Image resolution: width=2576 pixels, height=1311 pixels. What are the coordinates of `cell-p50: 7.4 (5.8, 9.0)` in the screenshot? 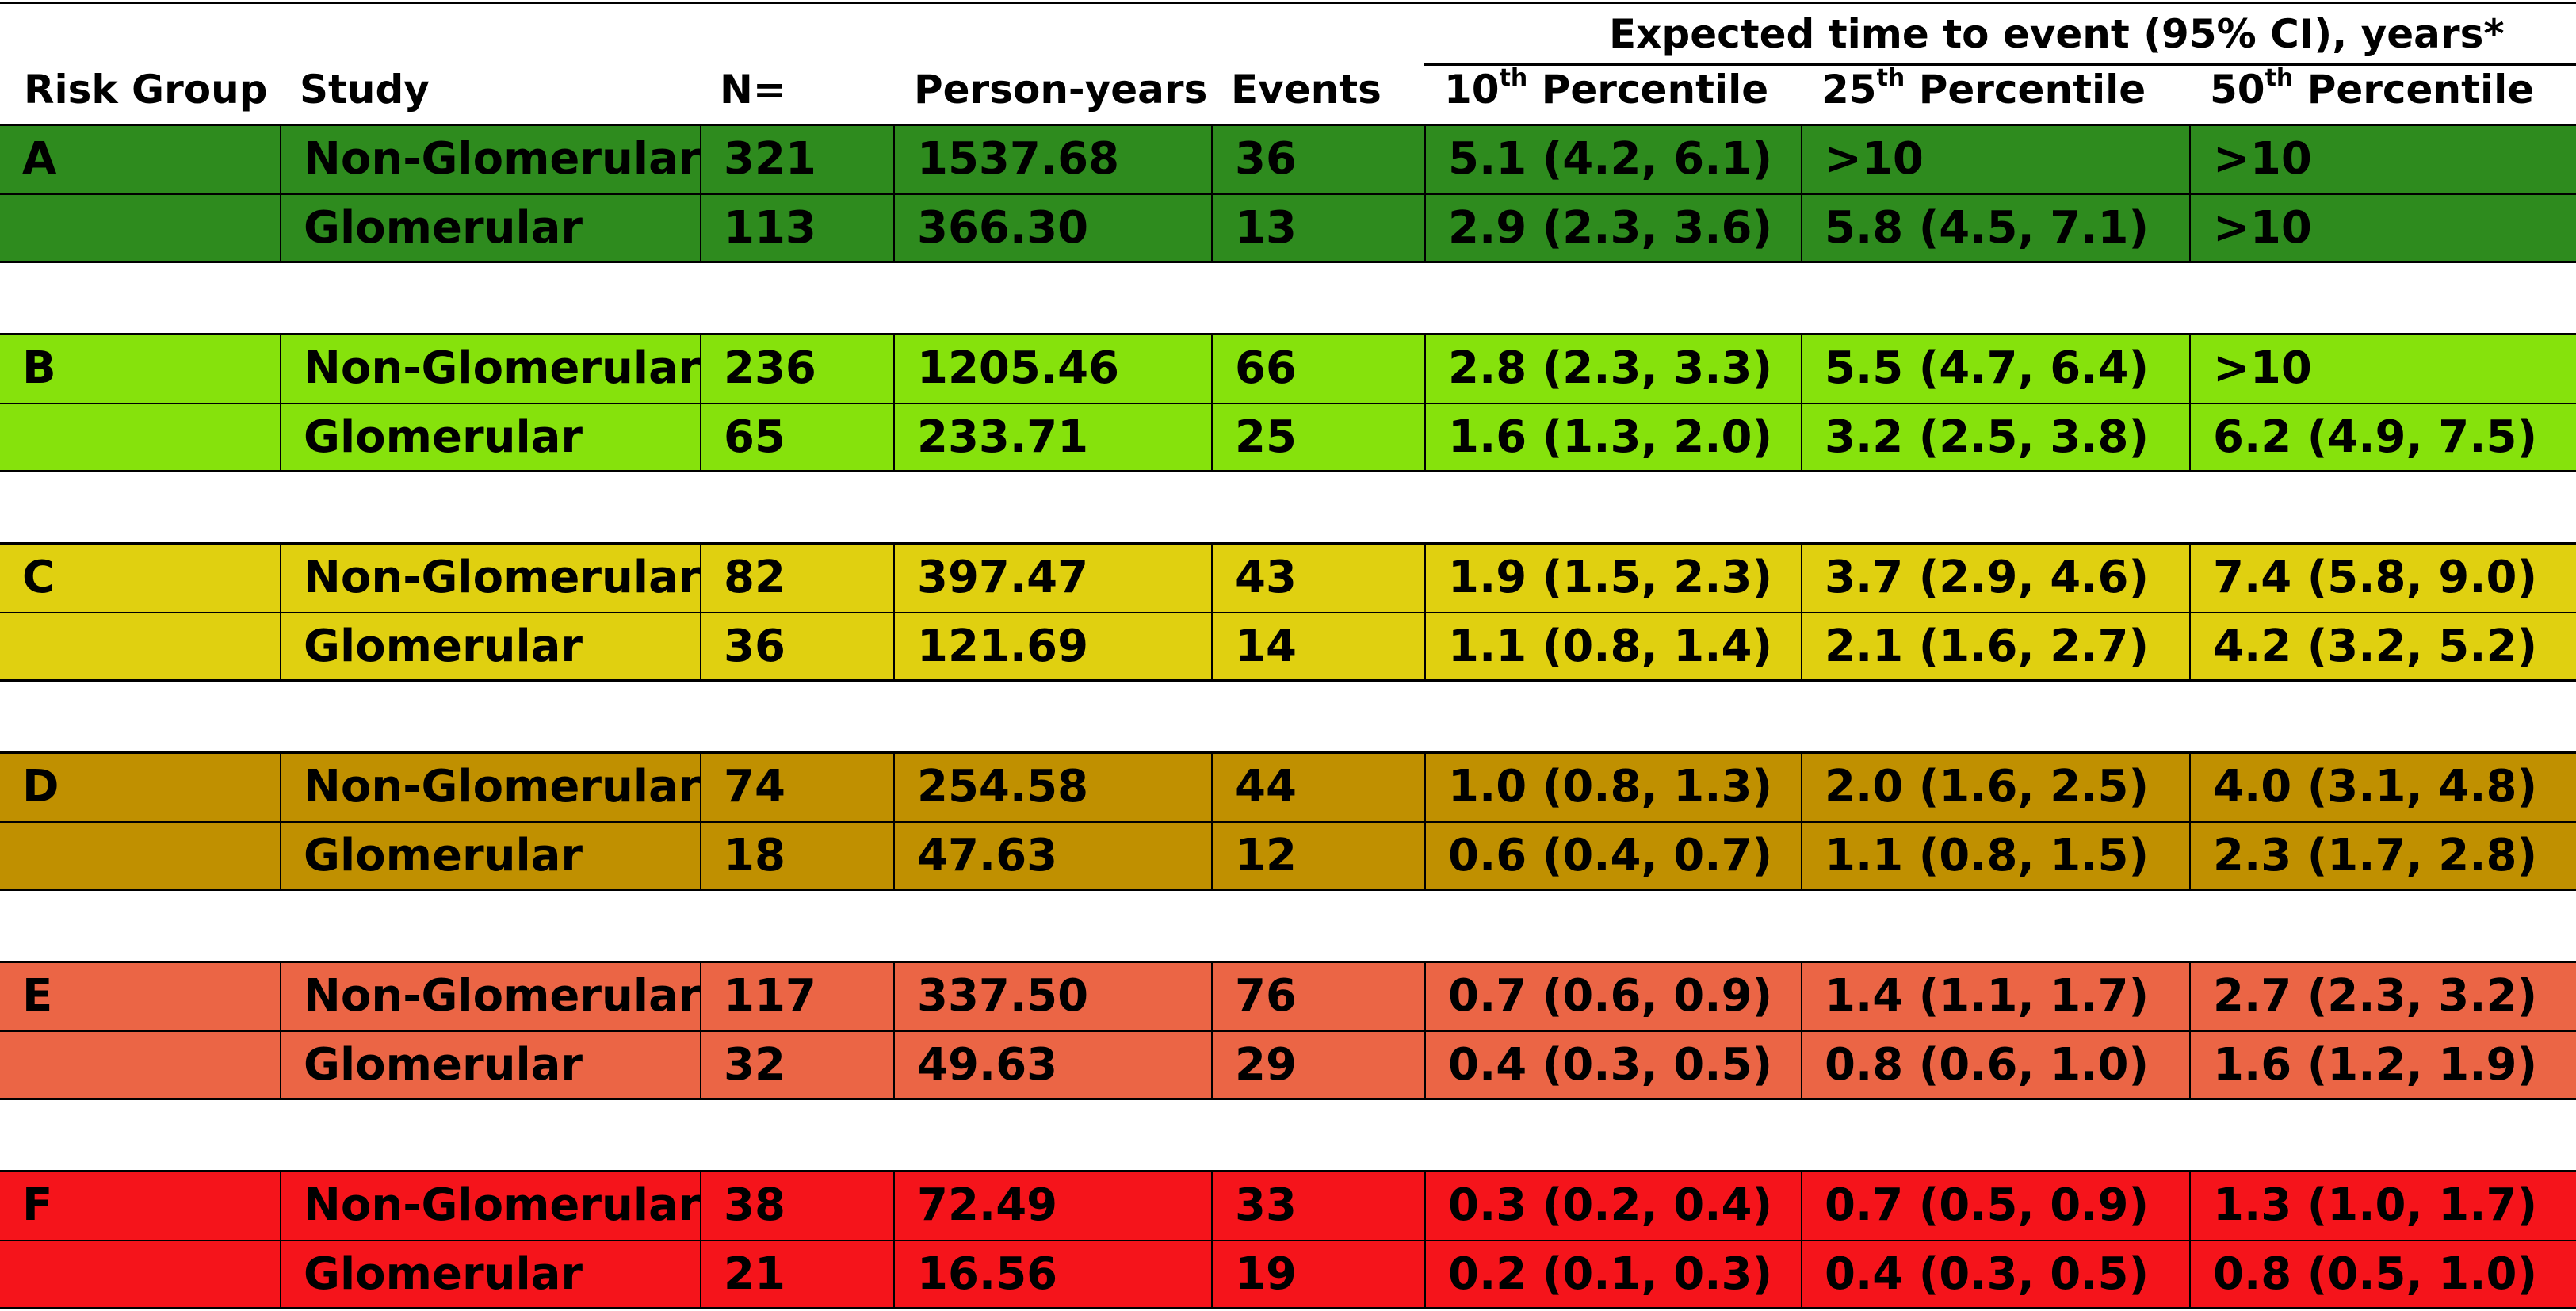 It's located at (2382, 578).